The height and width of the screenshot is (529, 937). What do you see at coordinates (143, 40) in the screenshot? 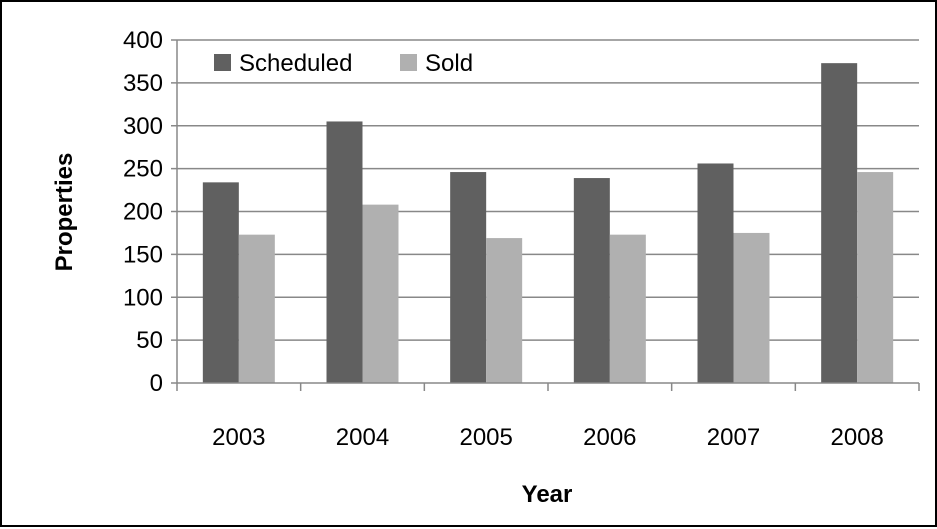
I see `y-tick-label: 400` at bounding box center [143, 40].